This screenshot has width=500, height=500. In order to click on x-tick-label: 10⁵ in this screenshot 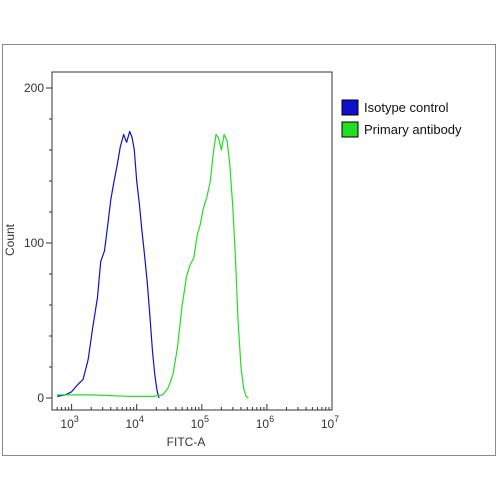, I will do `click(200, 422)`.